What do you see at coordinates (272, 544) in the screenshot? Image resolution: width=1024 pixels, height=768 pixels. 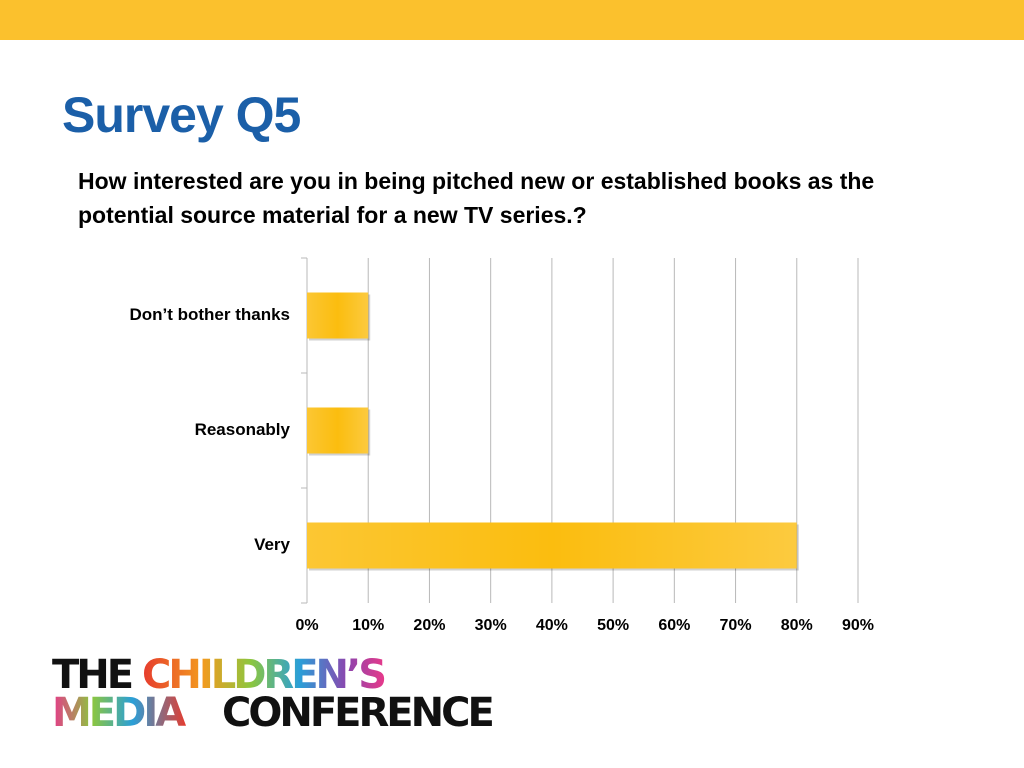 I see `y-tick-label: Very` at bounding box center [272, 544].